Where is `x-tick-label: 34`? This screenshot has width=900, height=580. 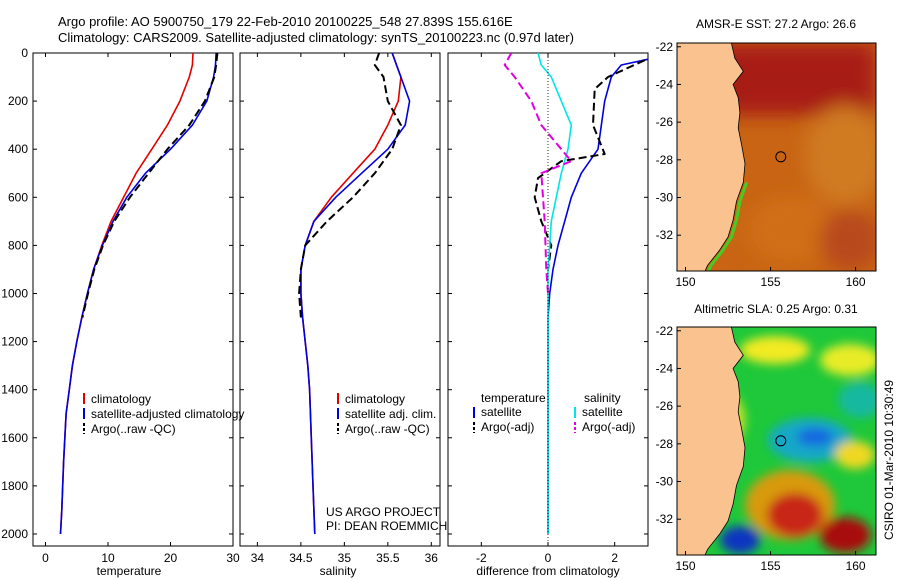
x-tick-label: 34 is located at coordinates (258, 558).